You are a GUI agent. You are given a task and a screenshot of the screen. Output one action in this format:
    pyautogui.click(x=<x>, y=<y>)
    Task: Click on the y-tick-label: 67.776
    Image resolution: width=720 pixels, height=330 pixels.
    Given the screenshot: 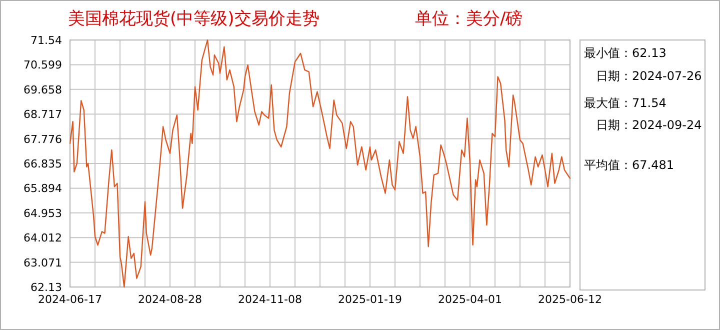 What is the action you would take?
    pyautogui.click(x=43, y=139)
    